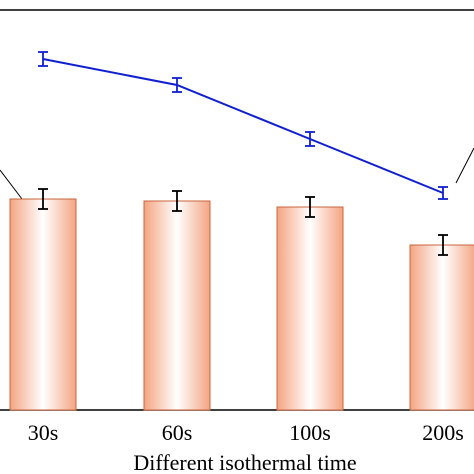 This screenshot has width=474, height=474. What do you see at coordinates (244, 462) in the screenshot?
I see `x-axis-title: Different isothermal time` at bounding box center [244, 462].